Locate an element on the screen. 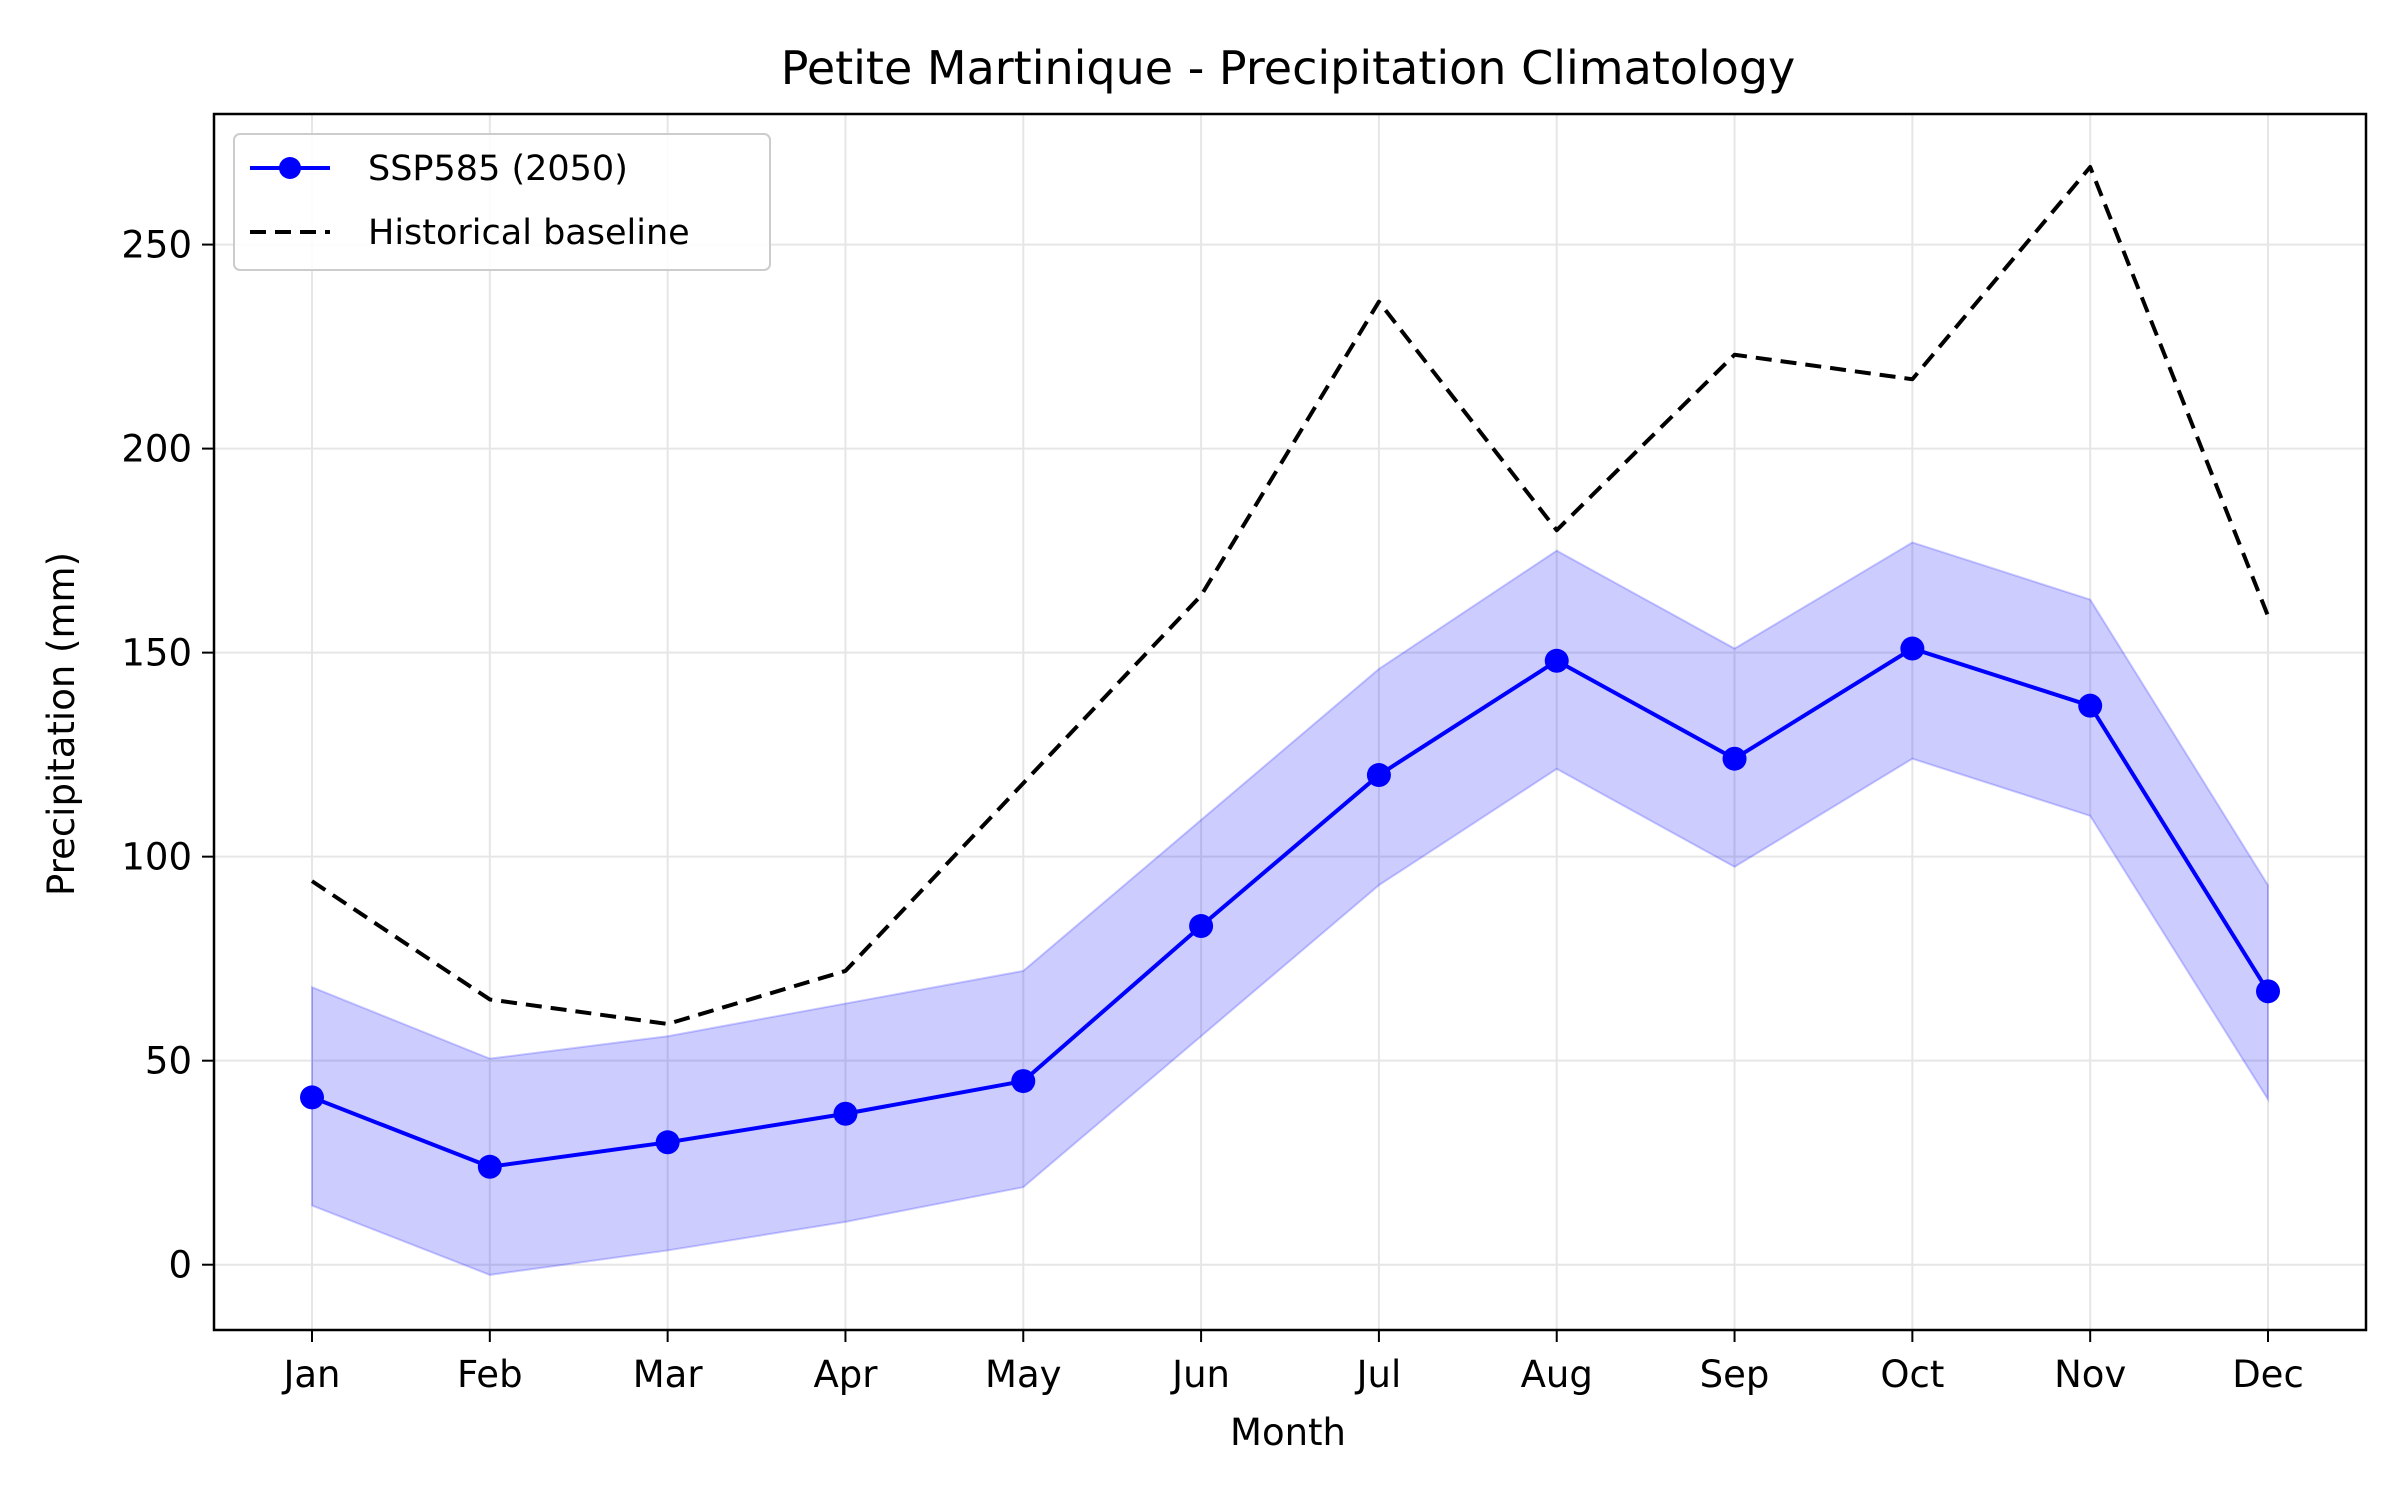 The width and height of the screenshot is (2400, 1500). legend-box is located at coordinates (502, 202).